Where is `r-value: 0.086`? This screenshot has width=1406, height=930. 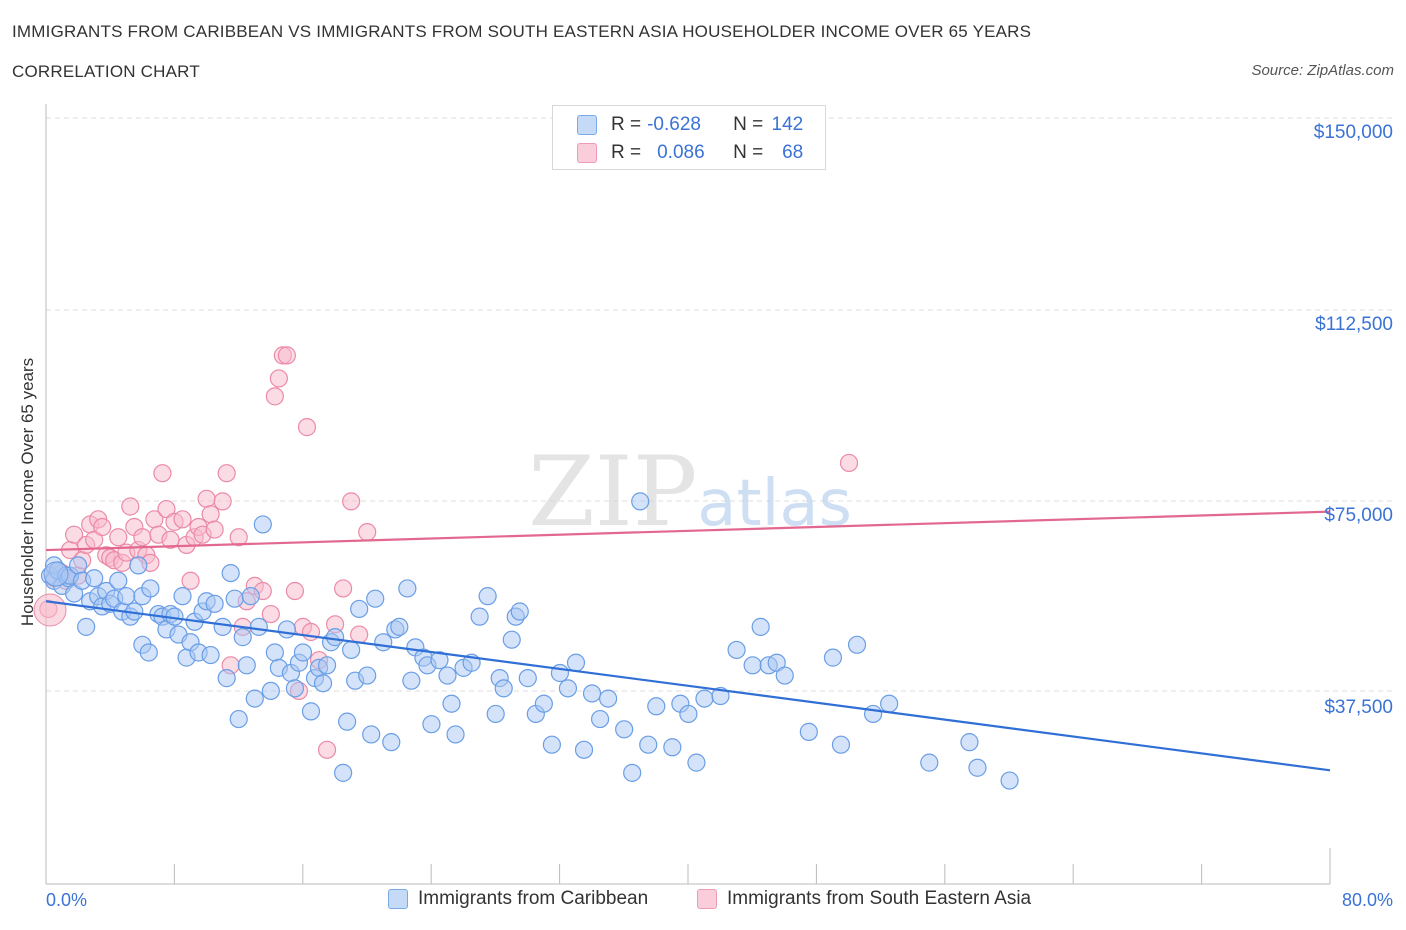 r-value: 0.086 is located at coordinates (681, 152).